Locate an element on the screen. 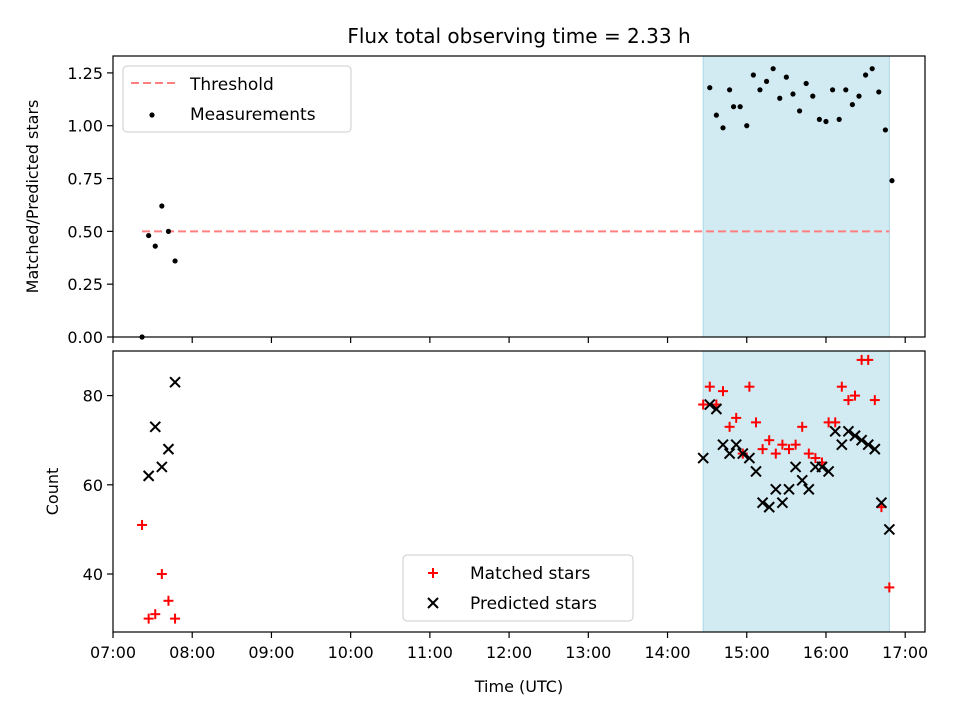  x-tick-label: 10:00 is located at coordinates (351, 652).